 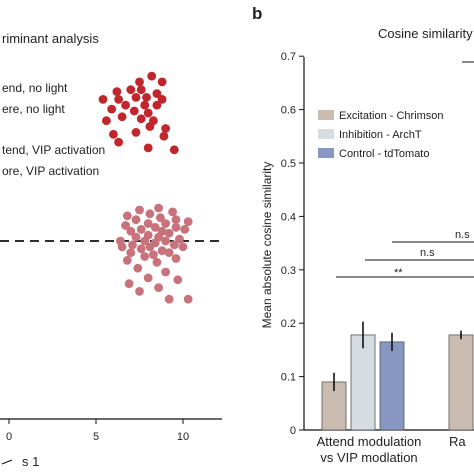 I want to click on legend-entry-1: end, no light, so click(x=35, y=88).